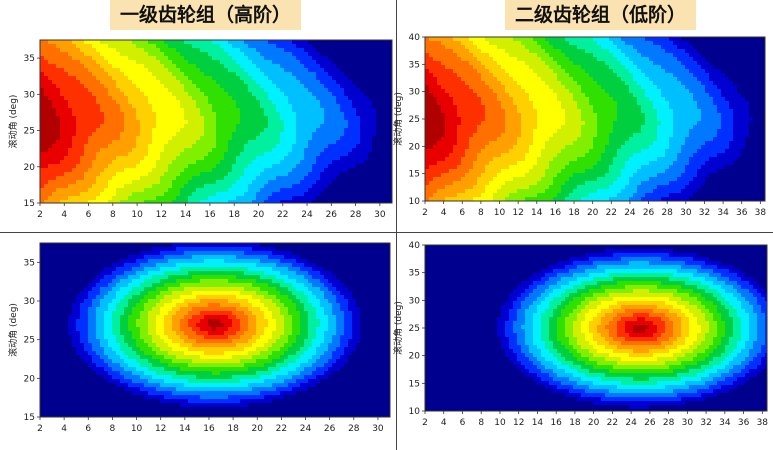 The width and height of the screenshot is (773, 450). What do you see at coordinates (113, 215) in the screenshot?
I see `p1-xtick-label: 8` at bounding box center [113, 215].